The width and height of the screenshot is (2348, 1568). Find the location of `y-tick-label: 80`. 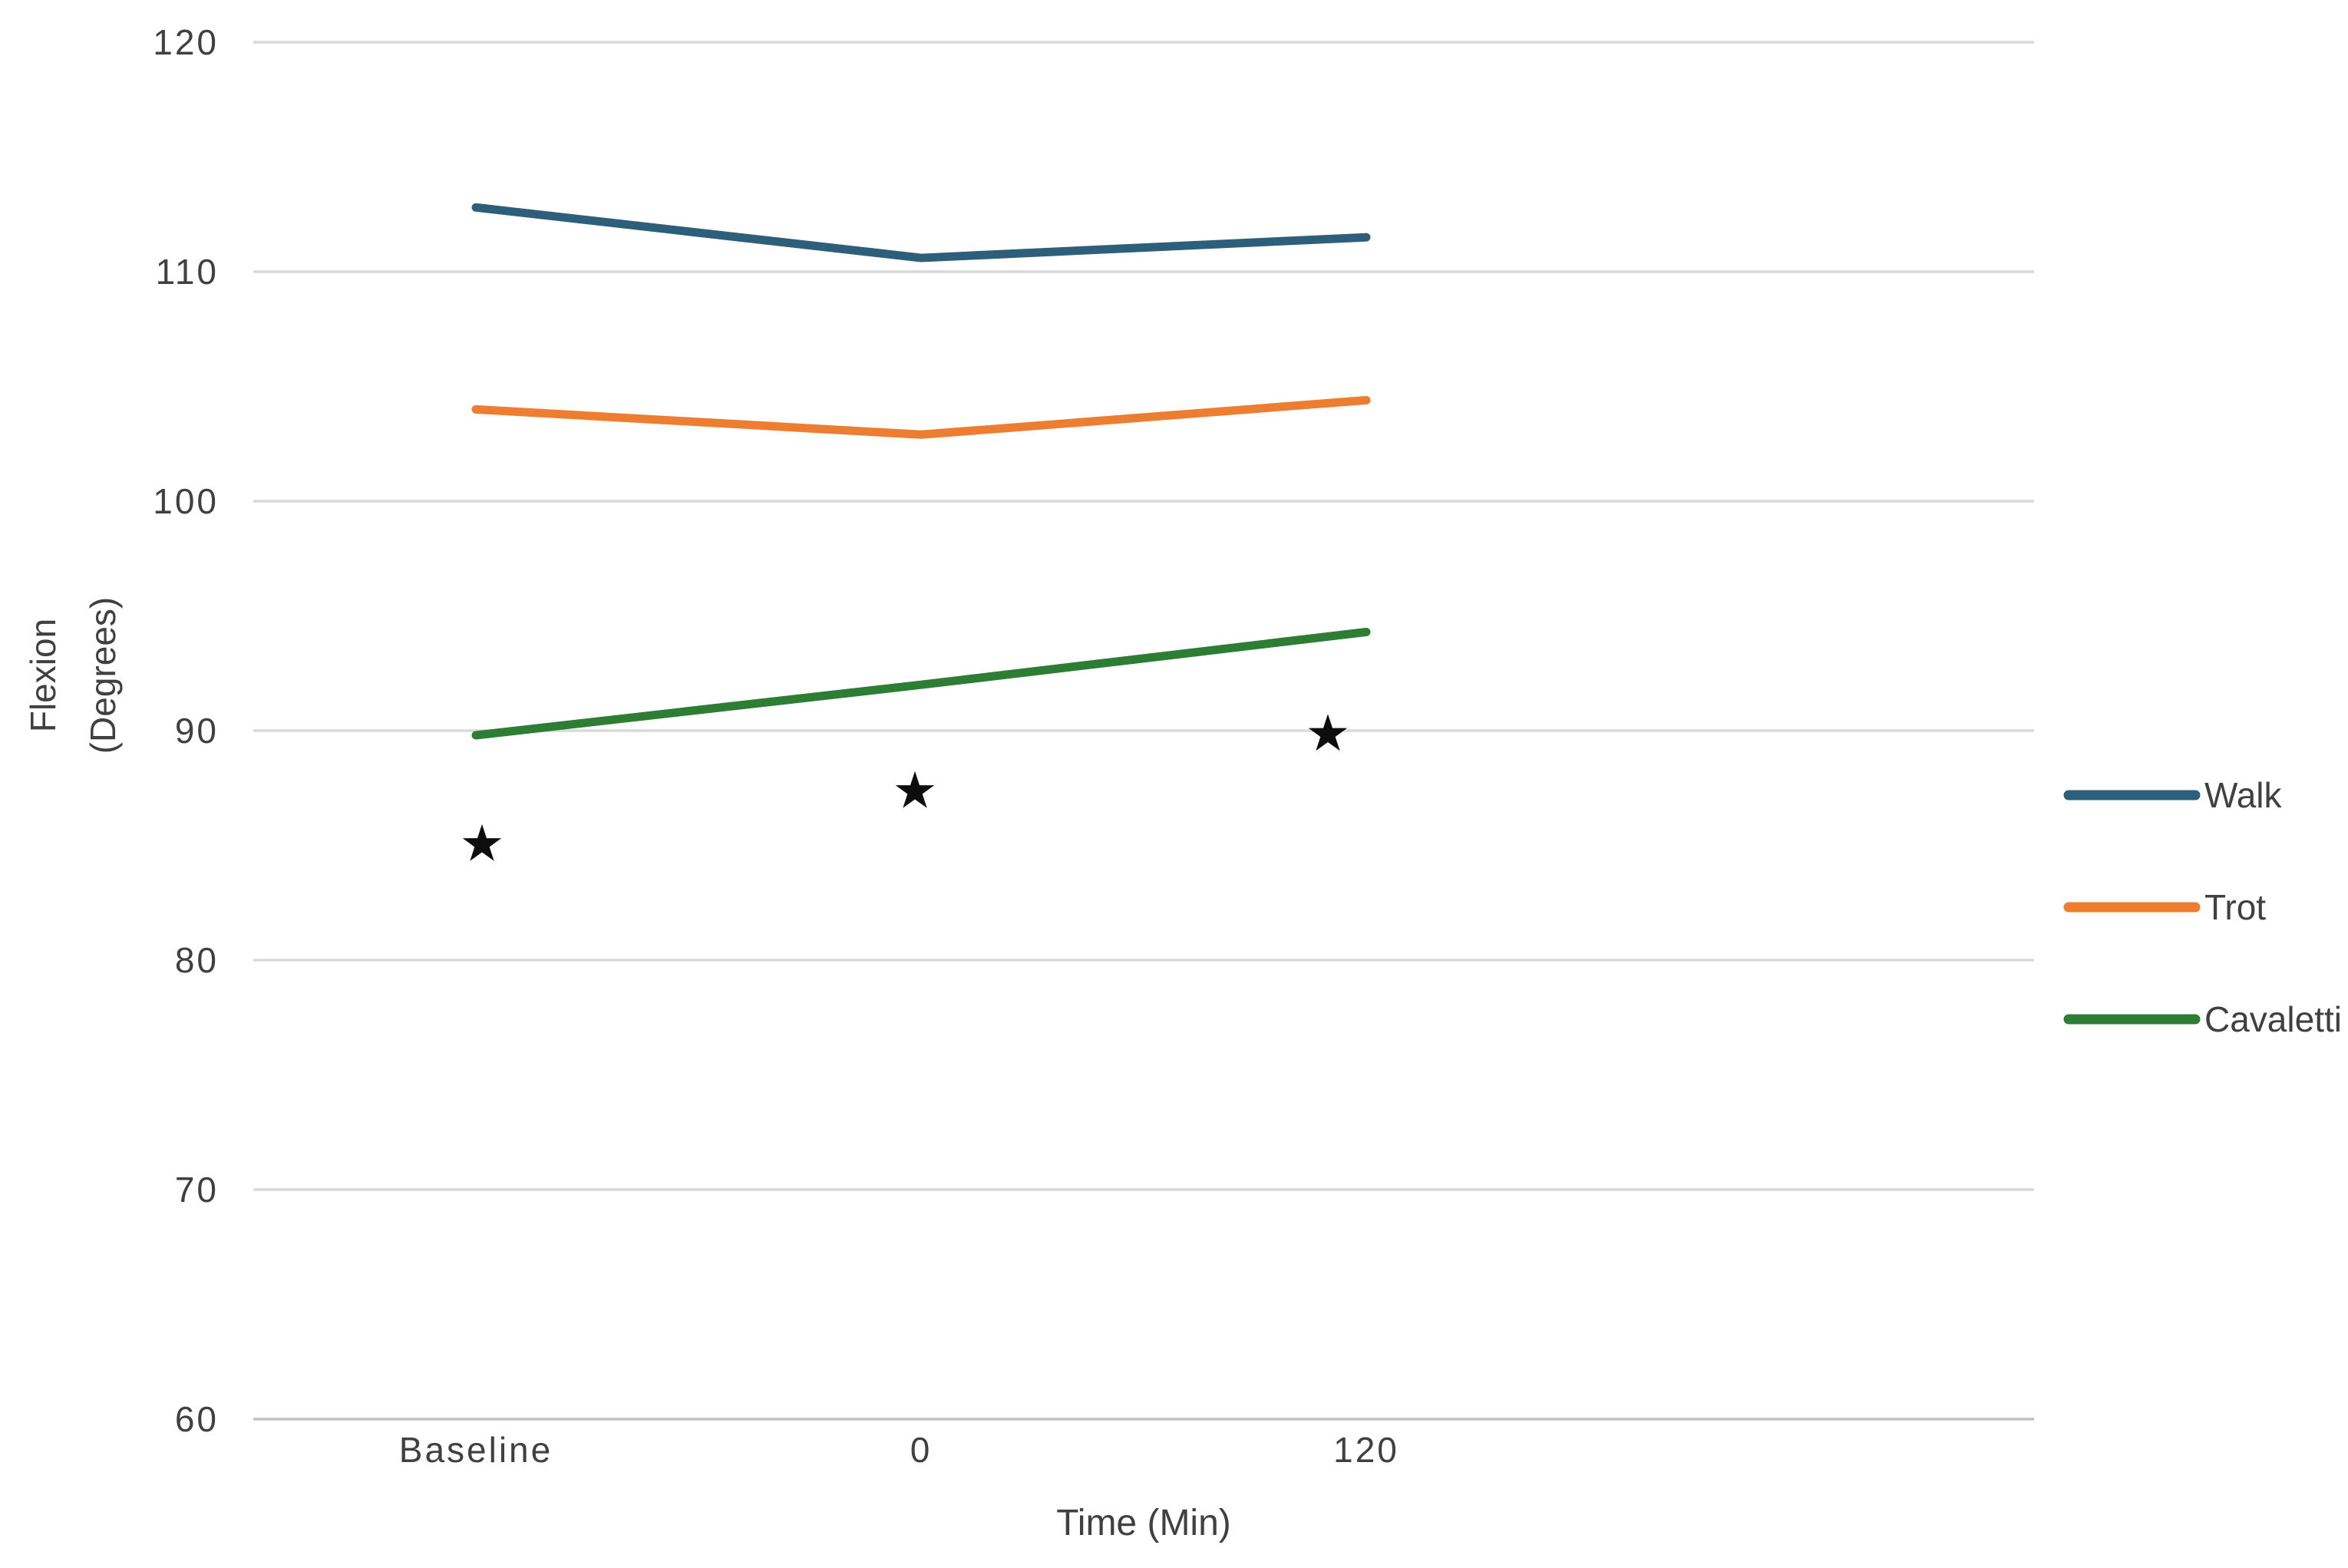

y-tick-label: 80 is located at coordinates (197, 960).